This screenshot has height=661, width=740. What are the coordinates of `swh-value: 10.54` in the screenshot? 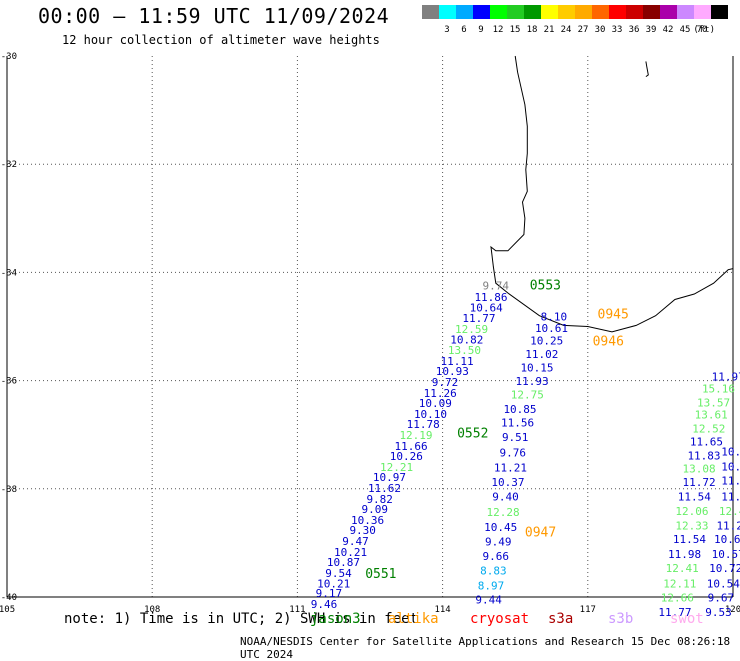 It's located at (723, 583).